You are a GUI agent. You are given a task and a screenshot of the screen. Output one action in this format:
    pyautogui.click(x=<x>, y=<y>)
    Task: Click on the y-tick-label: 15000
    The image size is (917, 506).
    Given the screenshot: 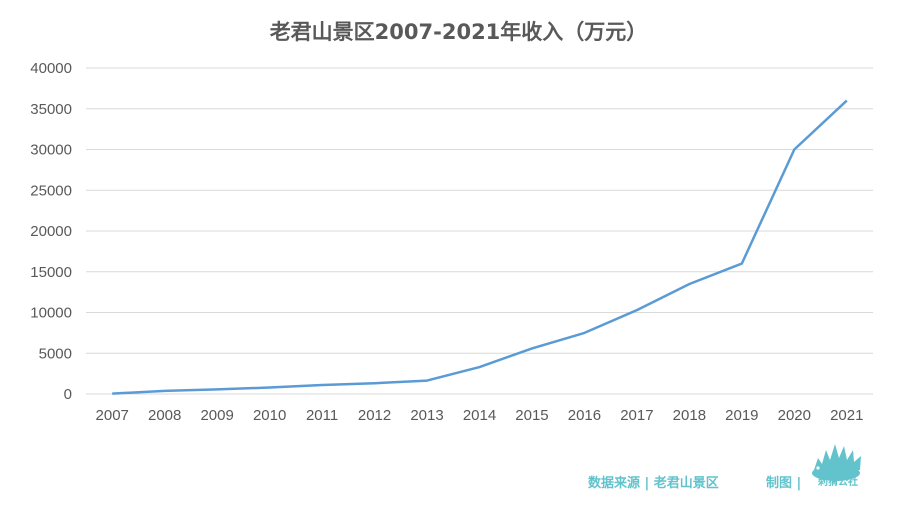 What is the action you would take?
    pyautogui.click(x=51, y=272)
    